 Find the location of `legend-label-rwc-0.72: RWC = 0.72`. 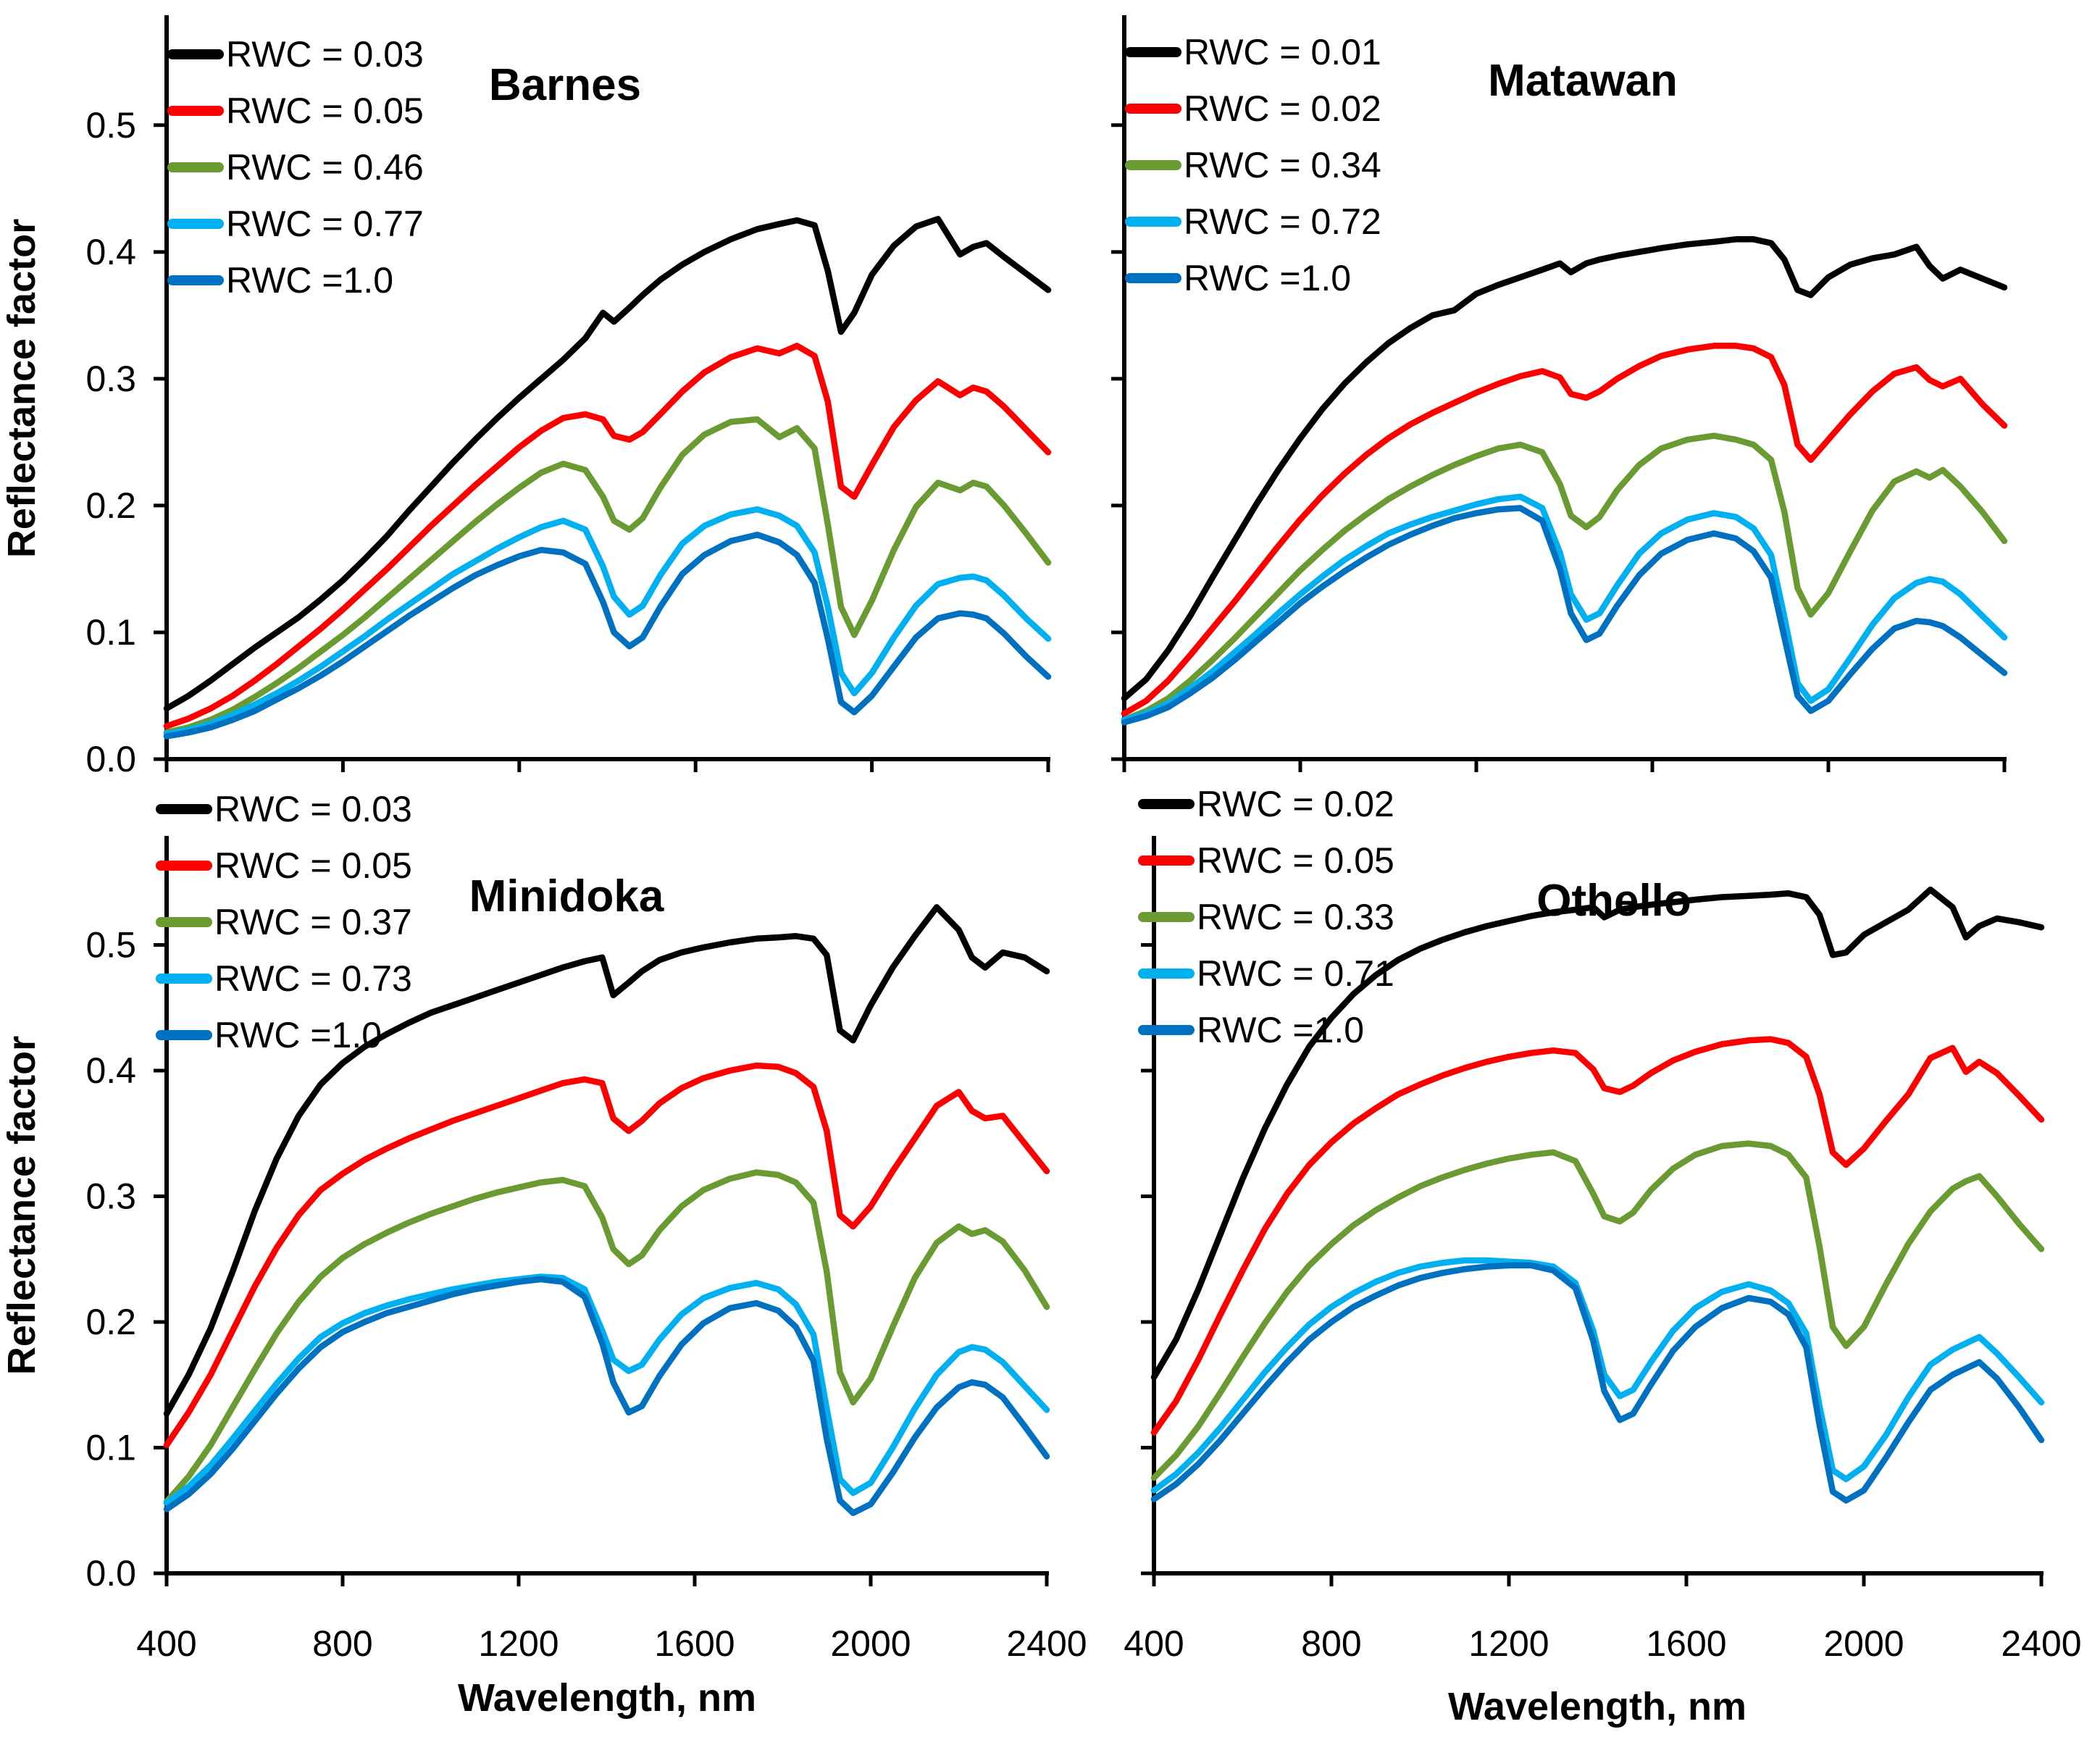

legend-label-rwc-0.72: RWC = 0.72 is located at coordinates (1282, 221).